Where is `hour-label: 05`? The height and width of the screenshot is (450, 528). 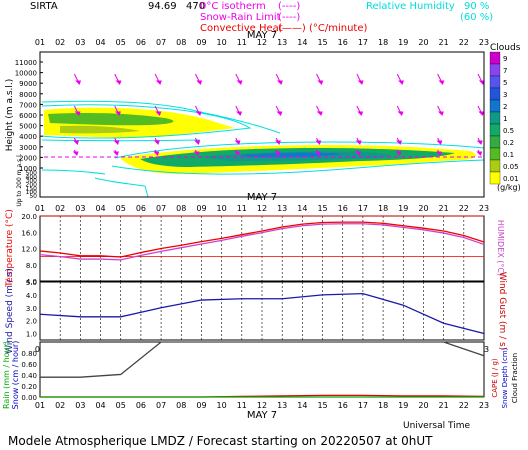
hour-label: 05 is located at coordinates (121, 405).